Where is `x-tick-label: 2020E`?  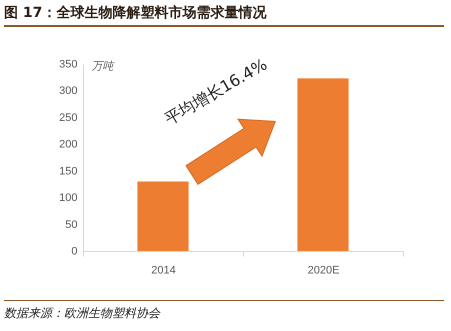
x-tick-label: 2020E is located at coordinates (324, 270).